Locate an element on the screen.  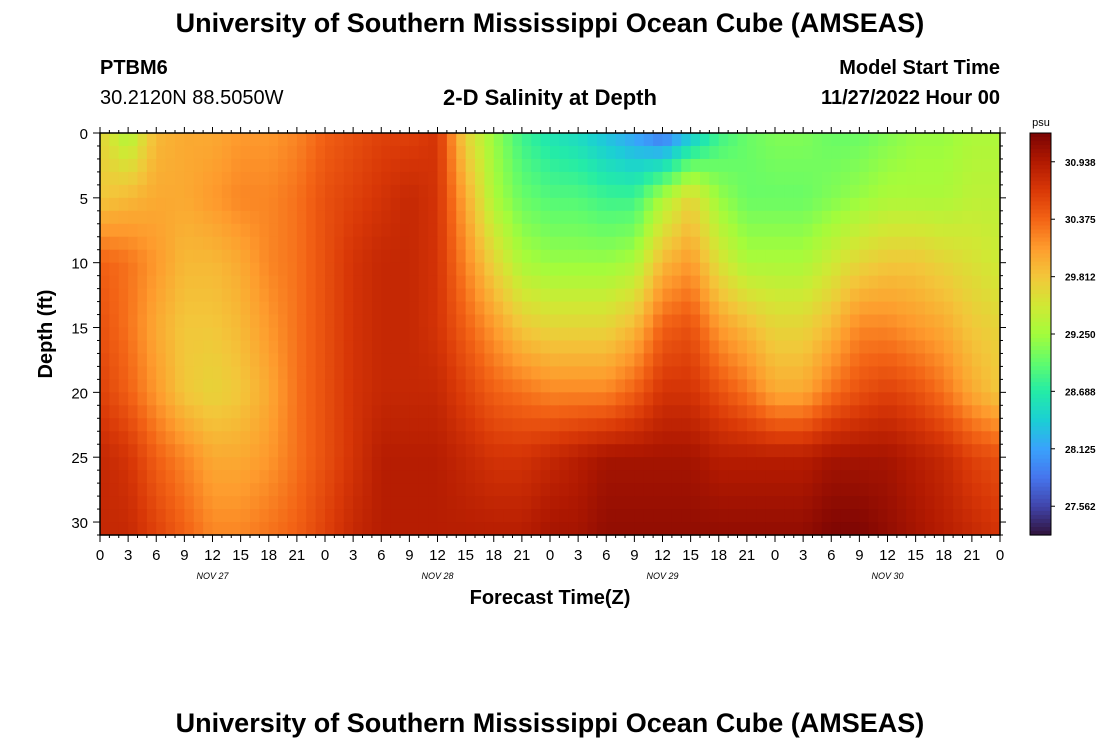
colorbar-tick-label: 28.125 is located at coordinates (1080, 450).